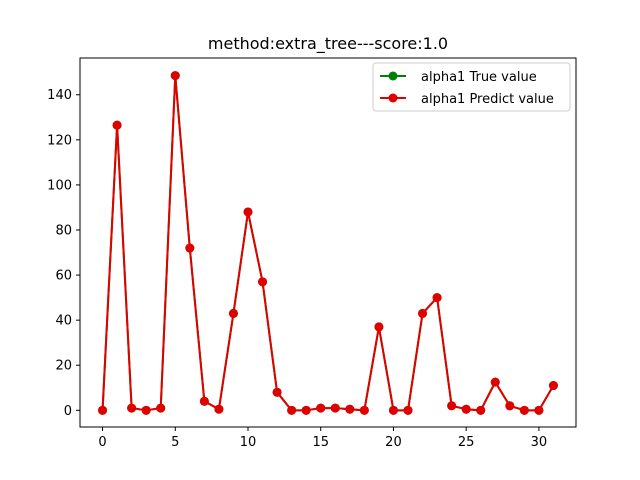  What do you see at coordinates (393, 76) in the screenshot?
I see `legend-marker-true` at bounding box center [393, 76].